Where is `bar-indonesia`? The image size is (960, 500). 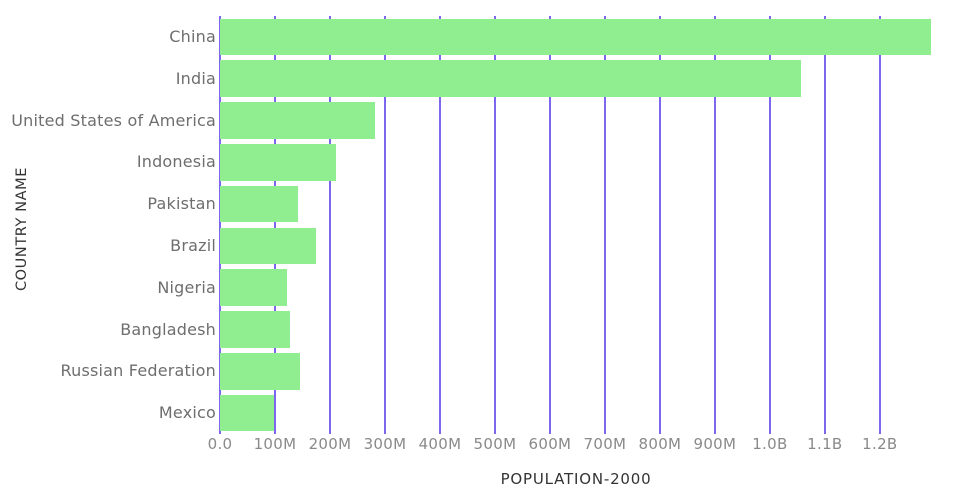
bar-indonesia is located at coordinates (278, 162).